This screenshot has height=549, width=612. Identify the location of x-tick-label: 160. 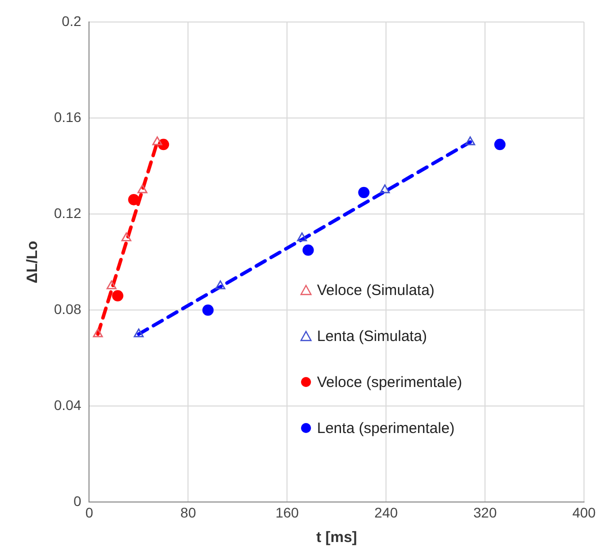
(287, 512).